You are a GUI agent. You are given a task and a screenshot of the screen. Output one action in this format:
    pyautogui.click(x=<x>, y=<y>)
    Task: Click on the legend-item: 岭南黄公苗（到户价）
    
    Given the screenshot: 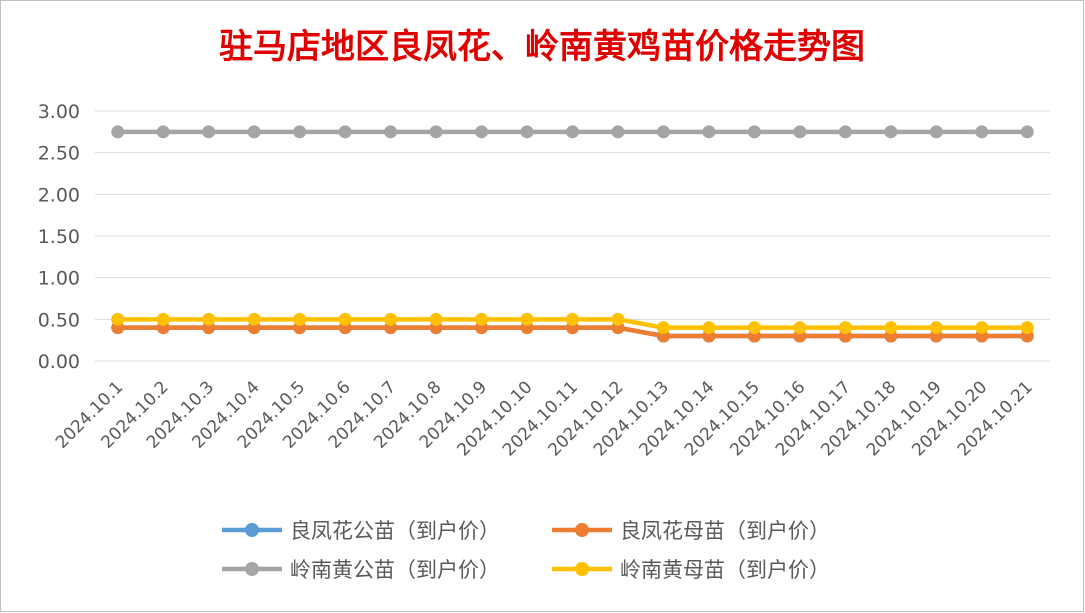 What is the action you would take?
    pyautogui.click(x=361, y=570)
    